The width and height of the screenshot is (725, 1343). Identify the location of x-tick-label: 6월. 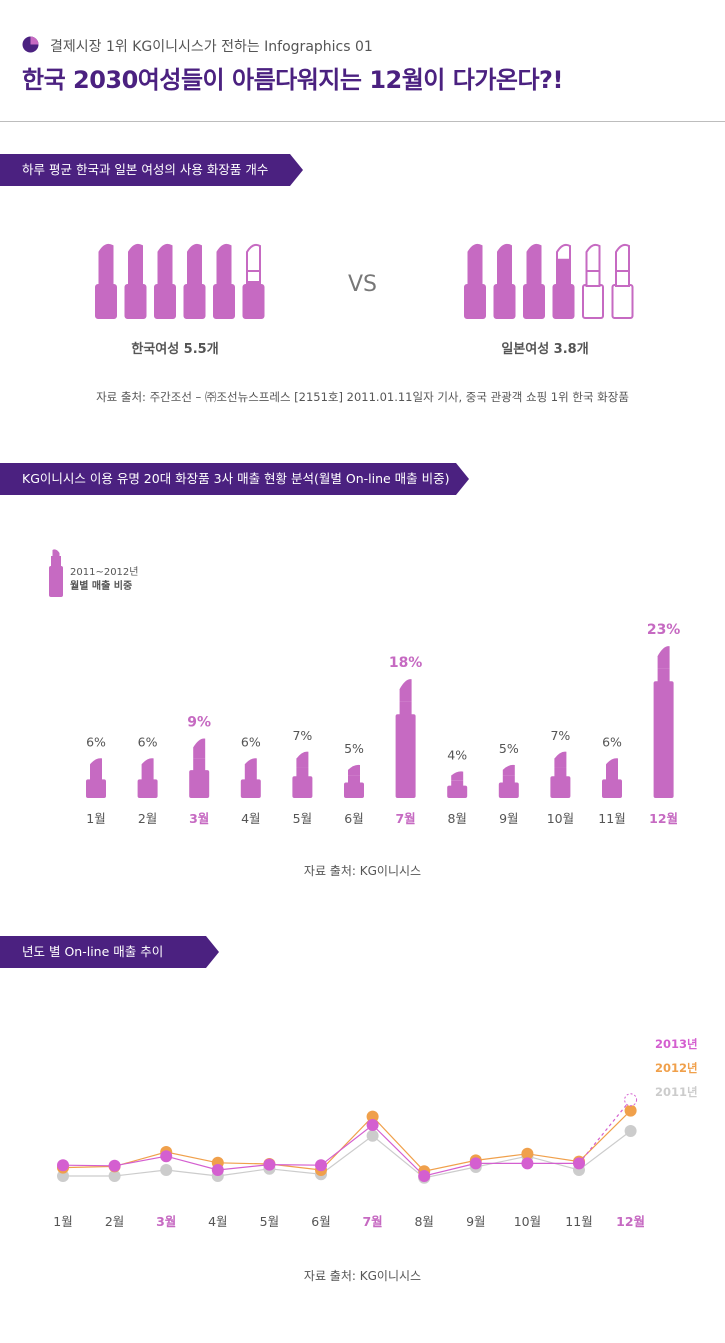
(353, 818).